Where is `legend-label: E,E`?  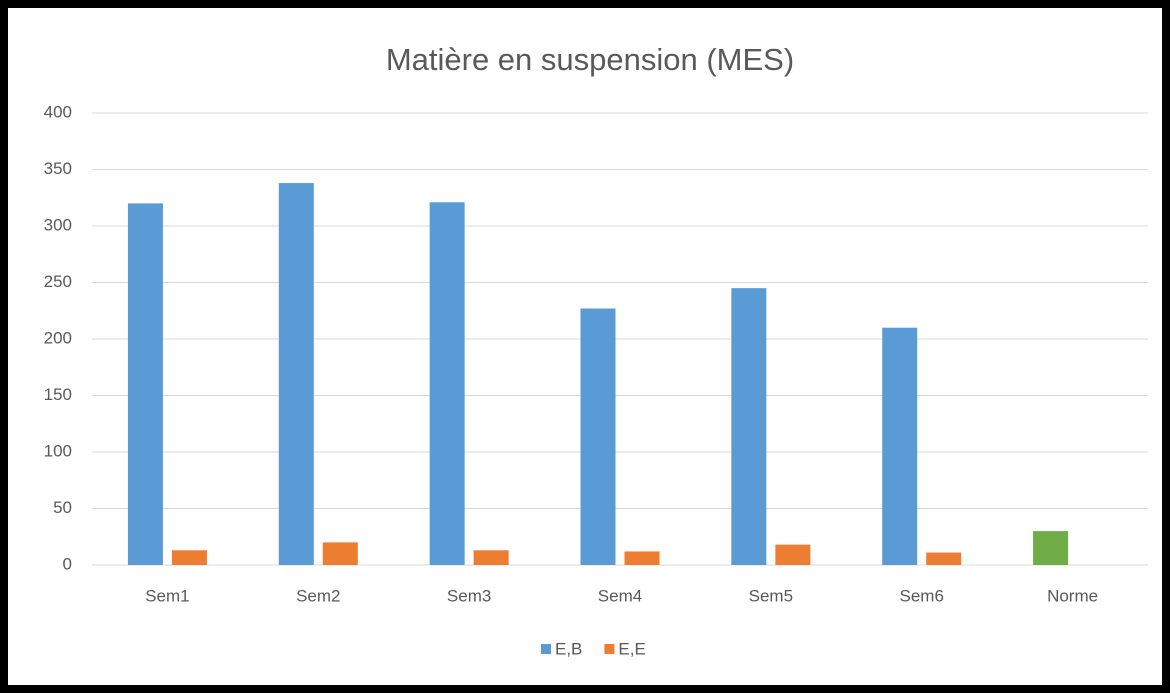
legend-label: E,E is located at coordinates (631, 648).